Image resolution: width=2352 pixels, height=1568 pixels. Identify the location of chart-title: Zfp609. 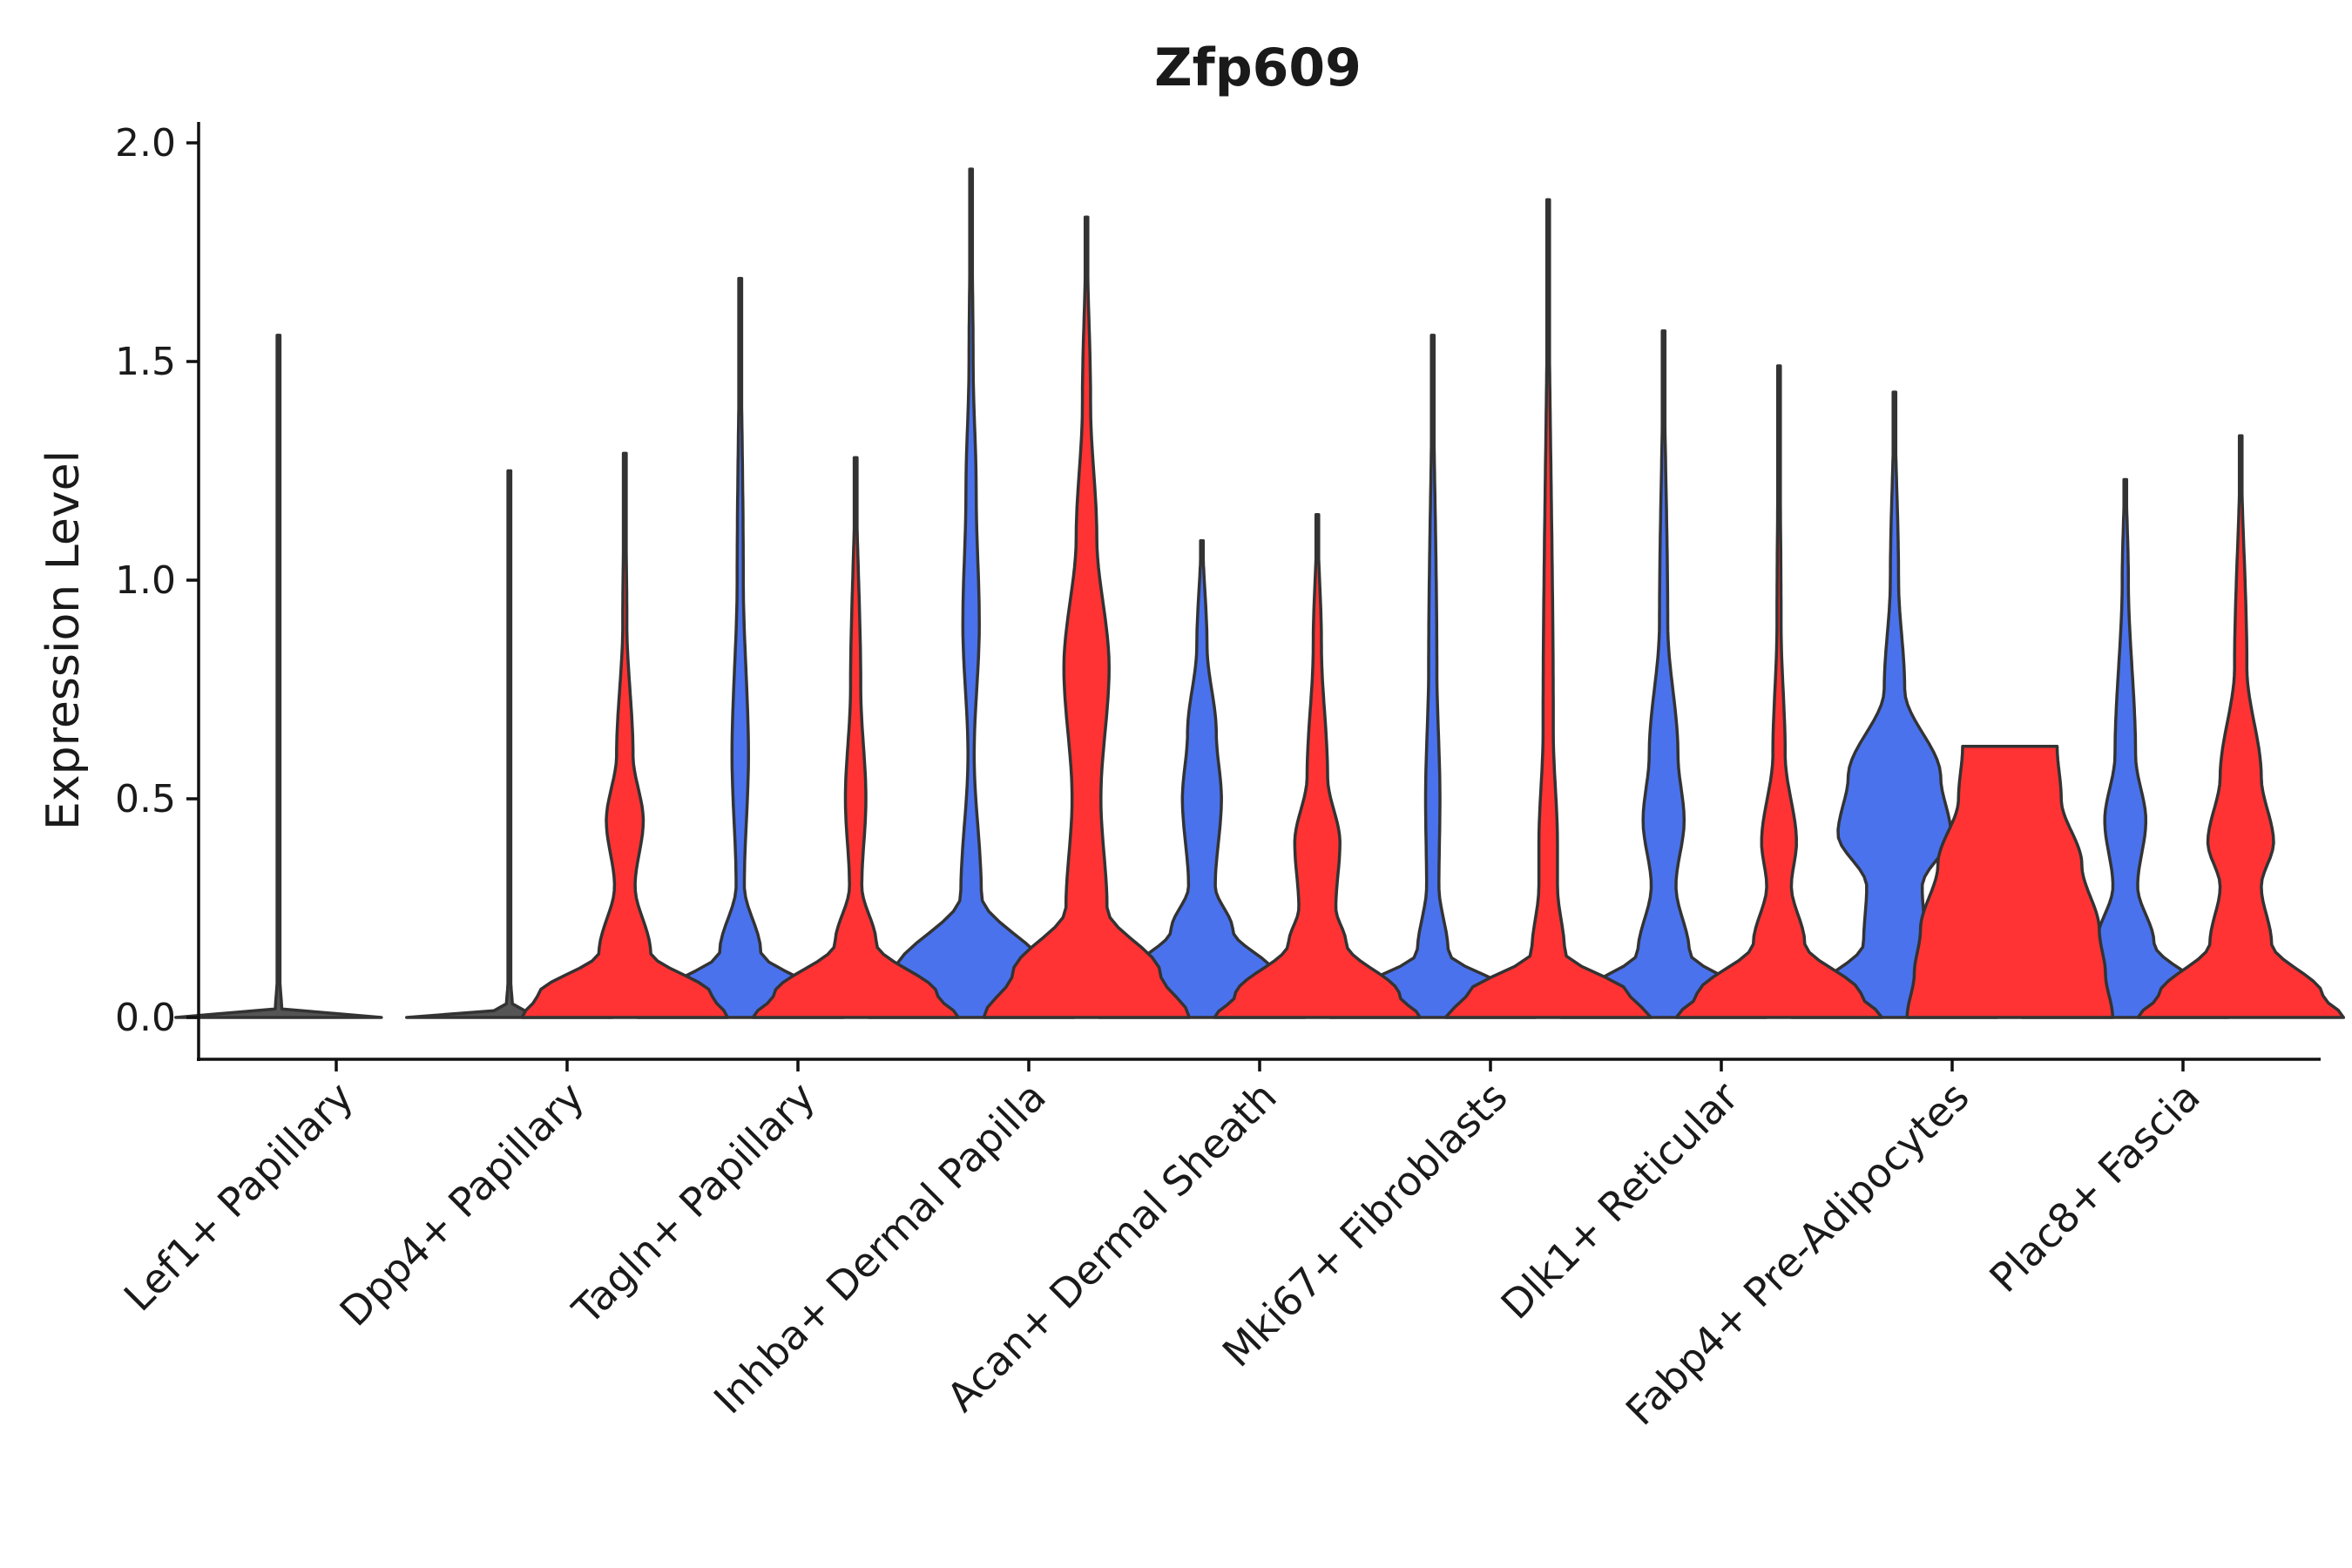
(1258, 67).